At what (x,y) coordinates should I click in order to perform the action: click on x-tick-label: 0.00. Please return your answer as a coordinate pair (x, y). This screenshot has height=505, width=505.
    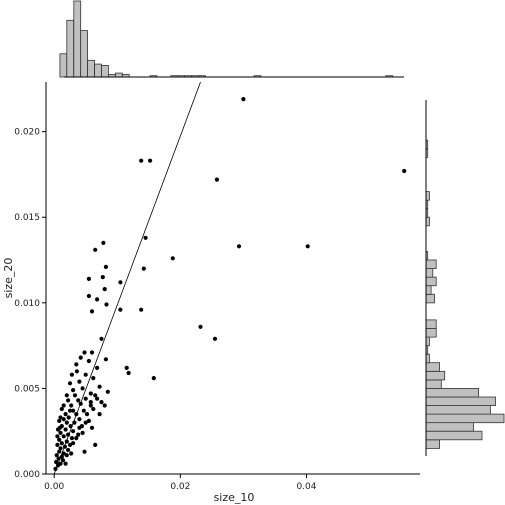
    Looking at the image, I should click on (54, 487).